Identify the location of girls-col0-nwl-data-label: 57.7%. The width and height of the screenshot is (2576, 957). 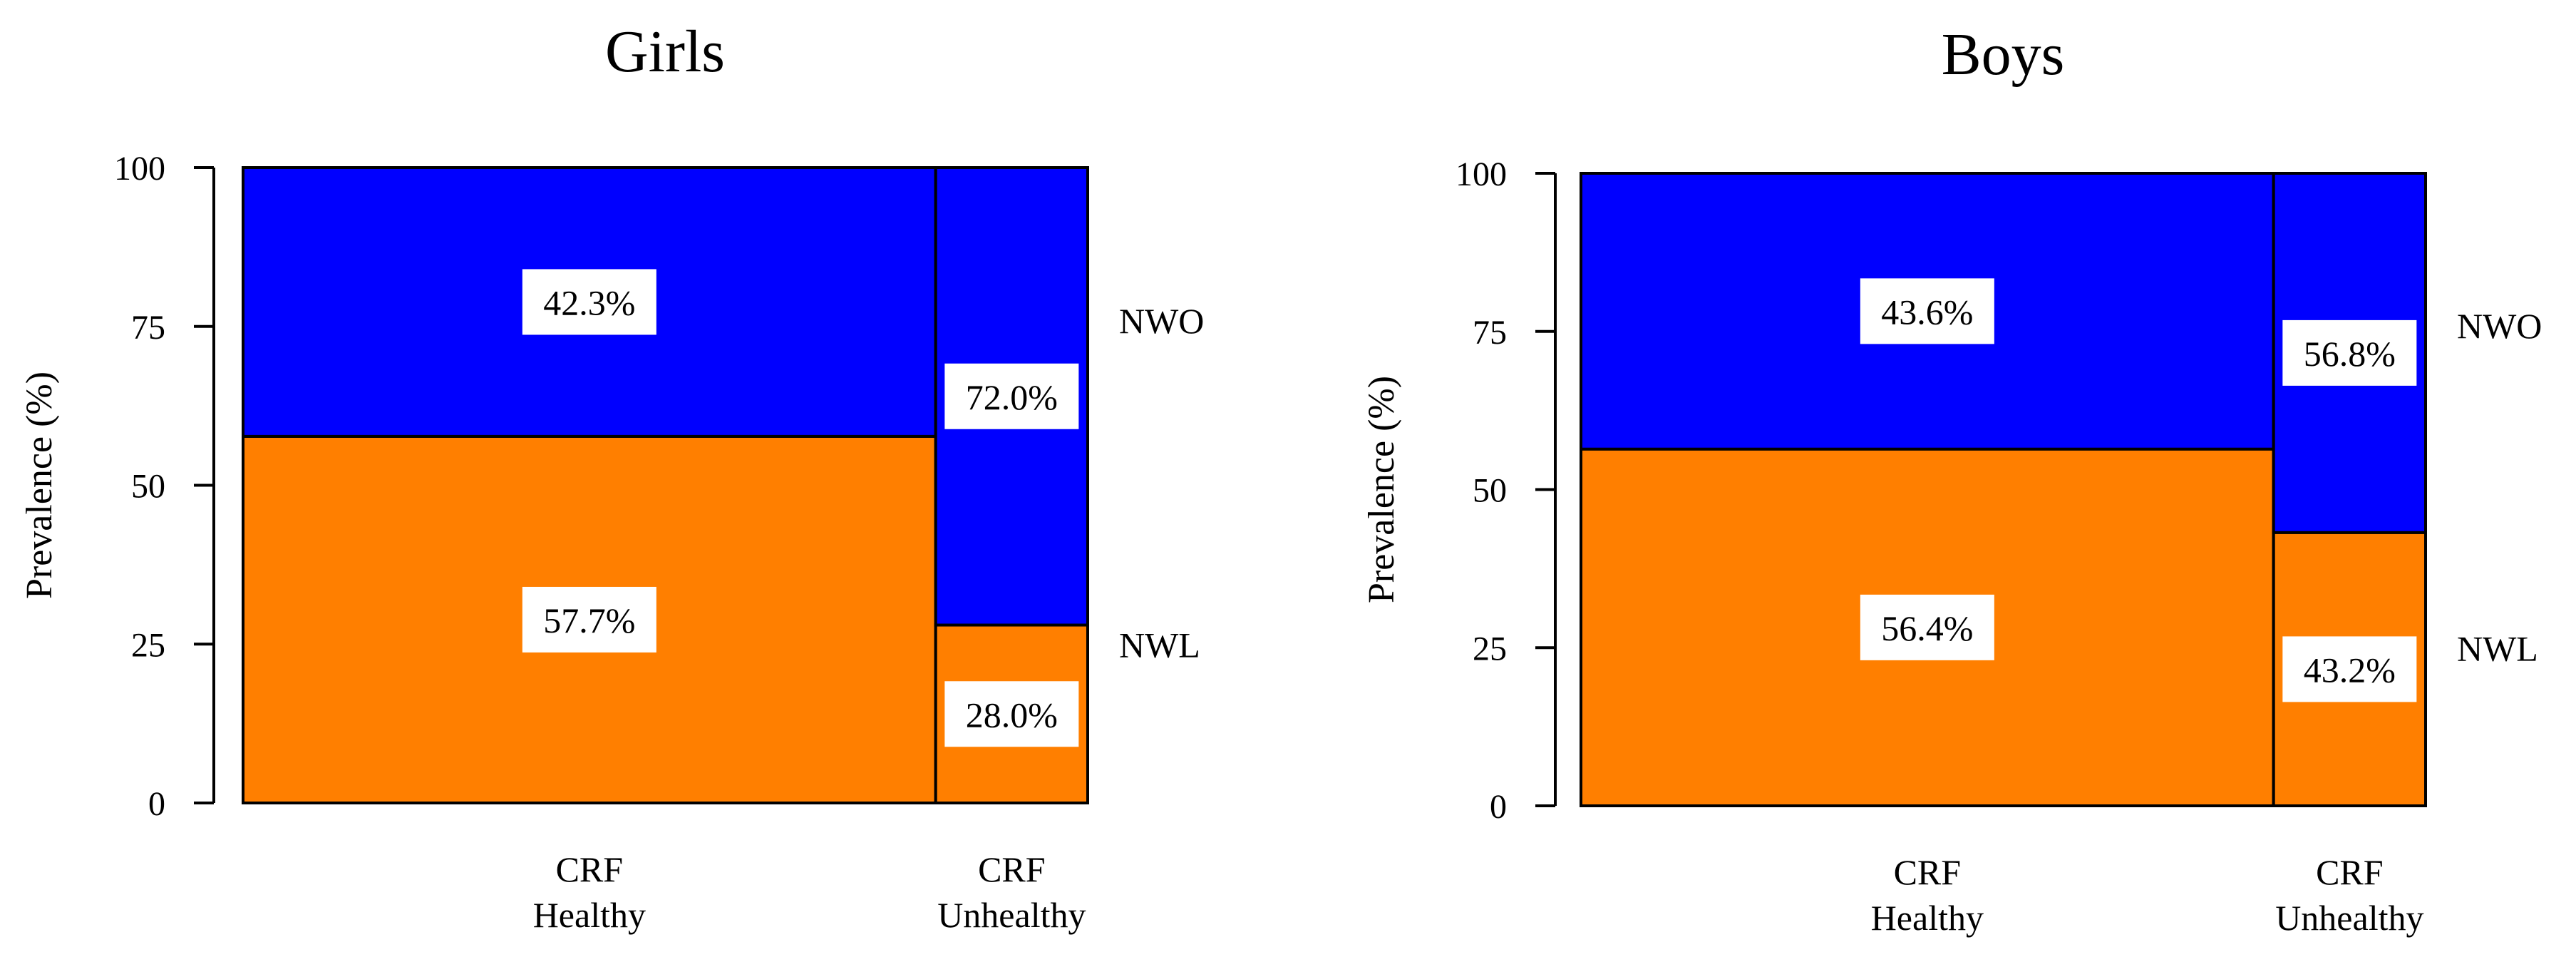
(589, 620).